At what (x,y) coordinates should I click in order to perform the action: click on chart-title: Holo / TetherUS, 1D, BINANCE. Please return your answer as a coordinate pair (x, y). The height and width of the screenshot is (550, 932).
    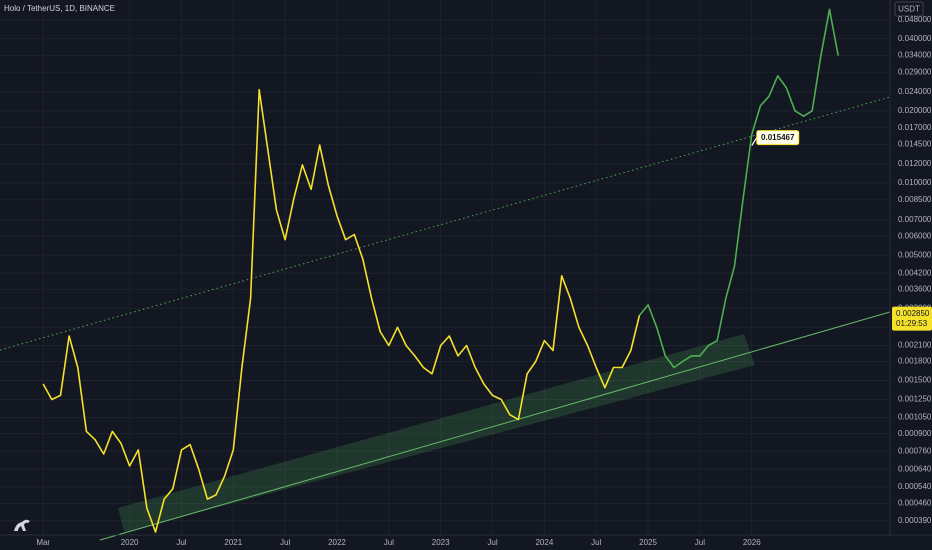
    Looking at the image, I should click on (59, 8).